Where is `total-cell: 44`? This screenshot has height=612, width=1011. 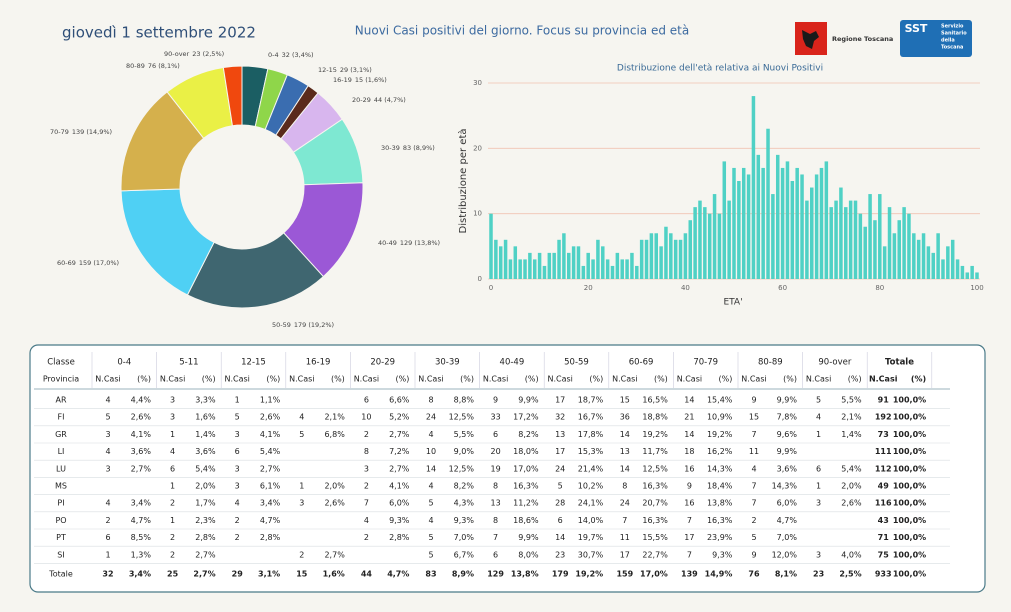 total-cell: 44 is located at coordinates (367, 574).